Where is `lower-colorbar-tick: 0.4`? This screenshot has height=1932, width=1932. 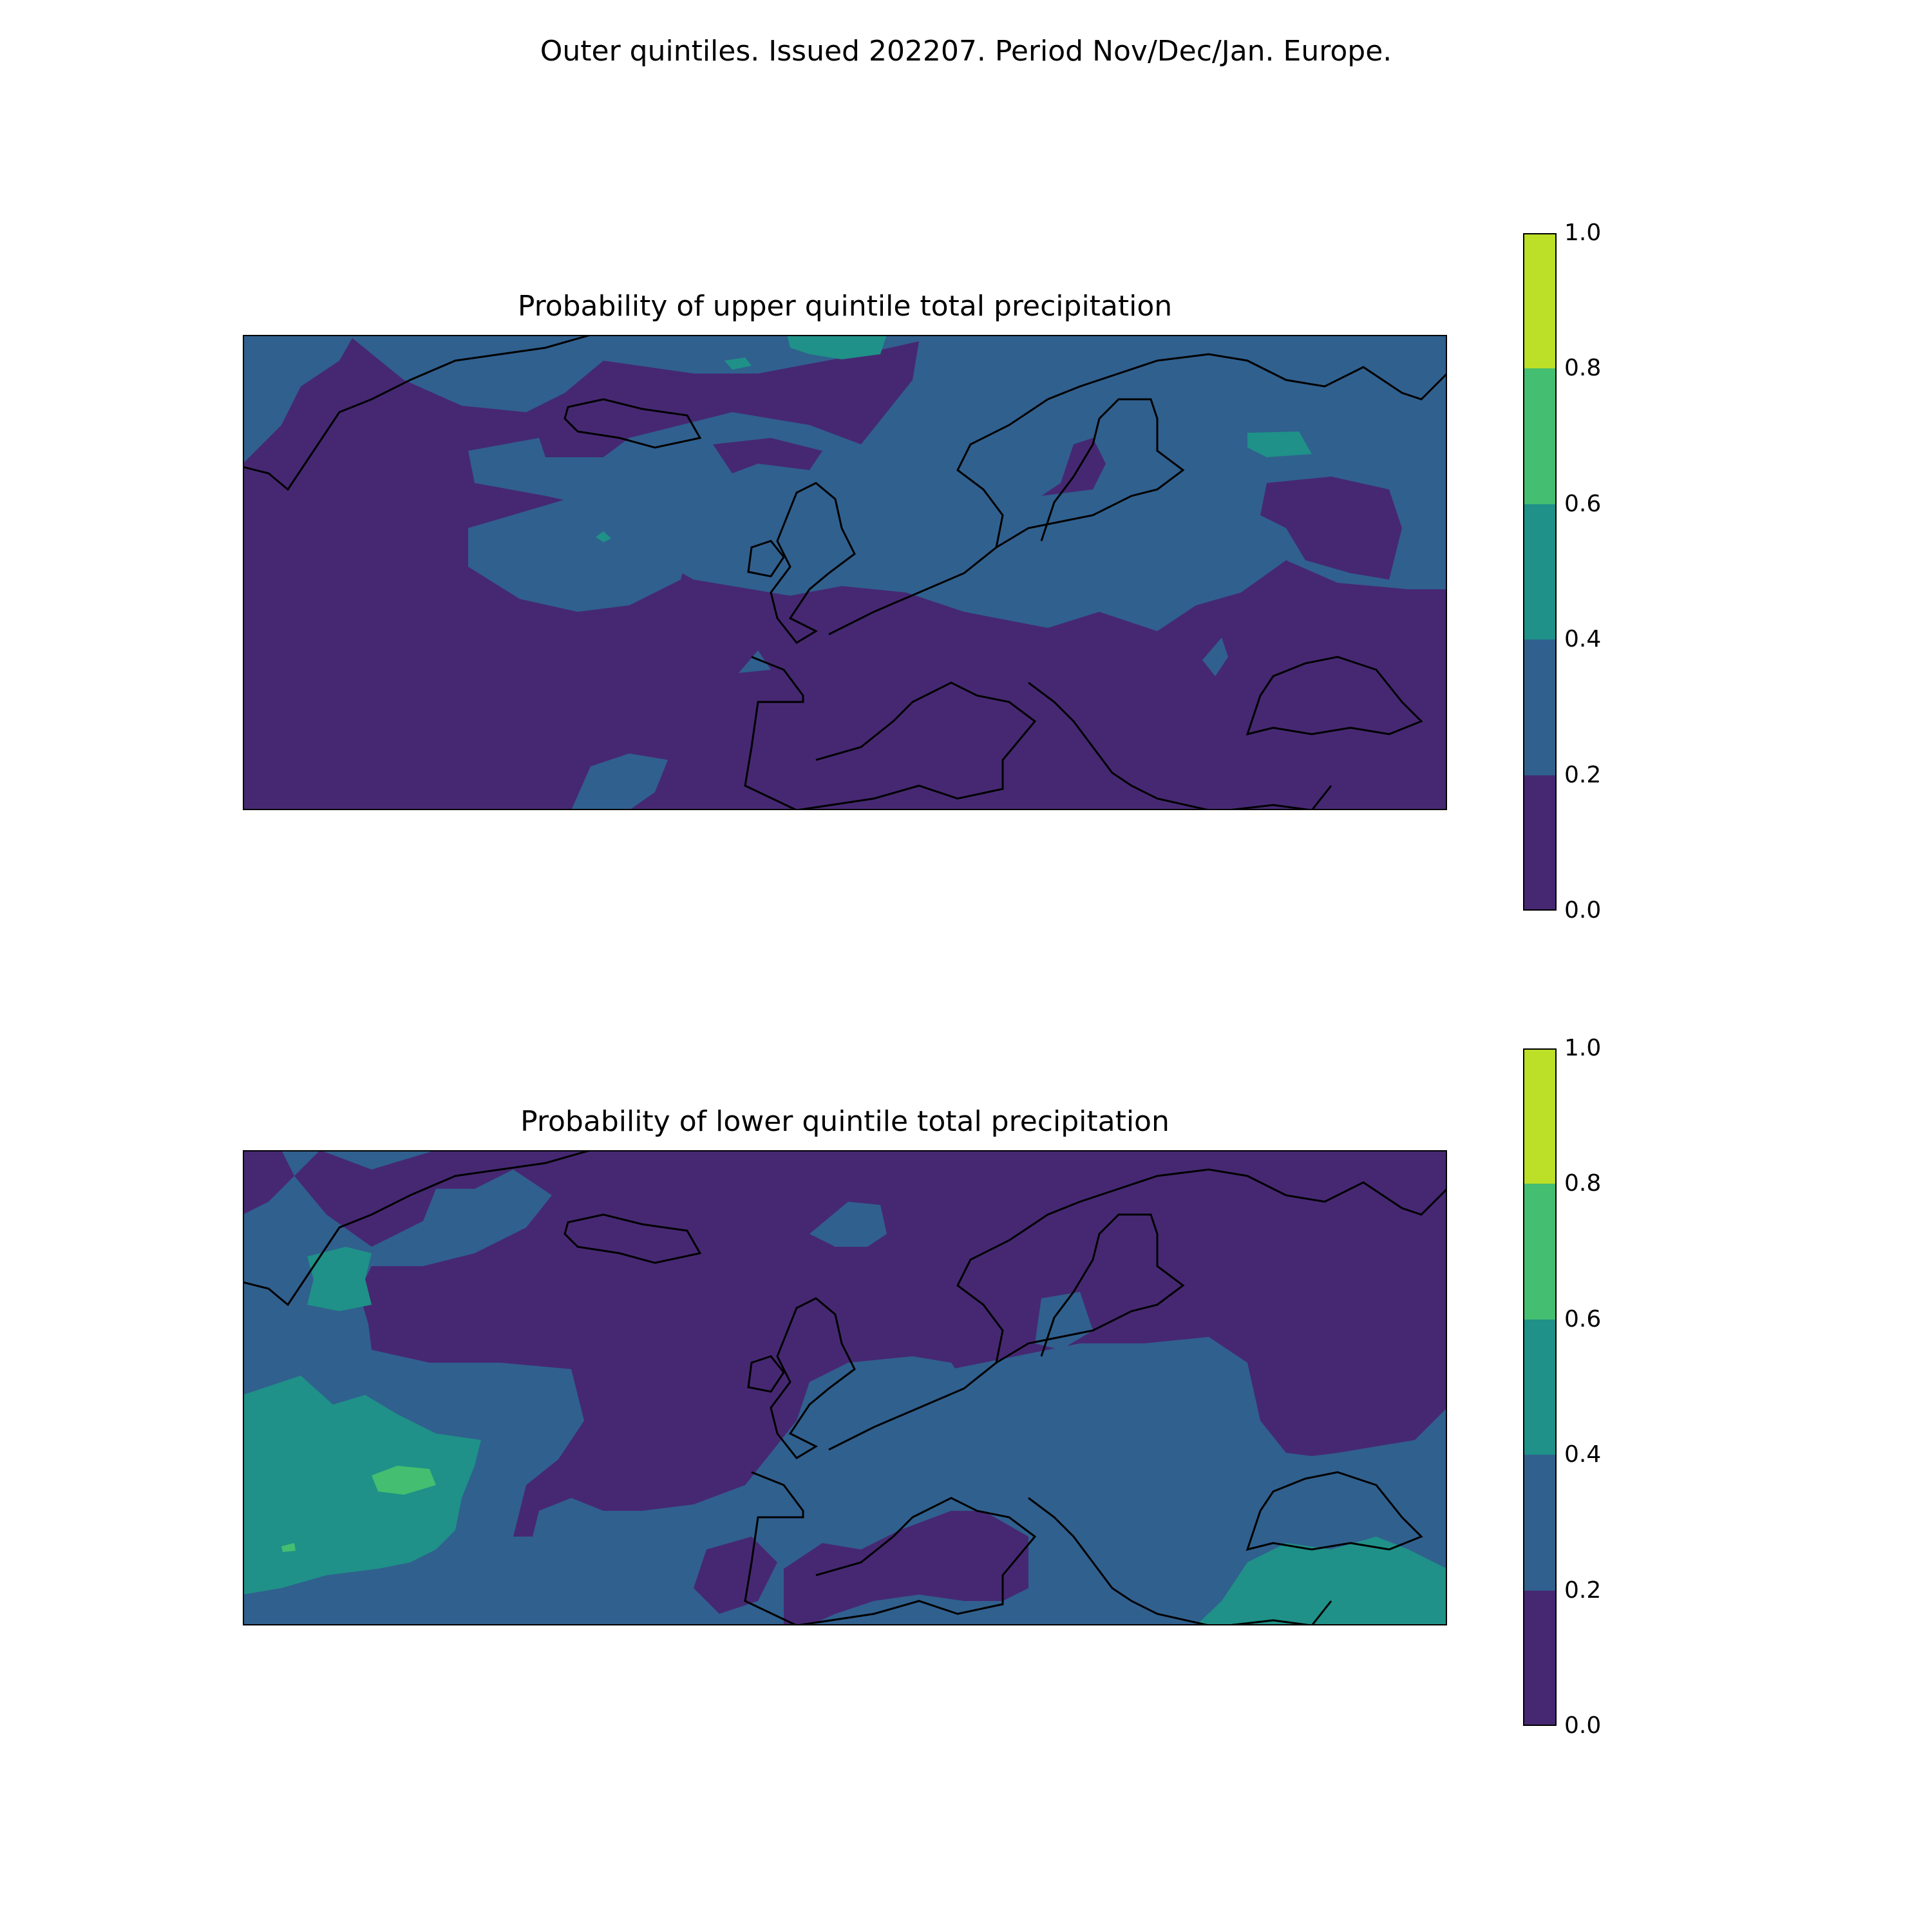 lower-colorbar-tick: 0.4 is located at coordinates (1583, 1454).